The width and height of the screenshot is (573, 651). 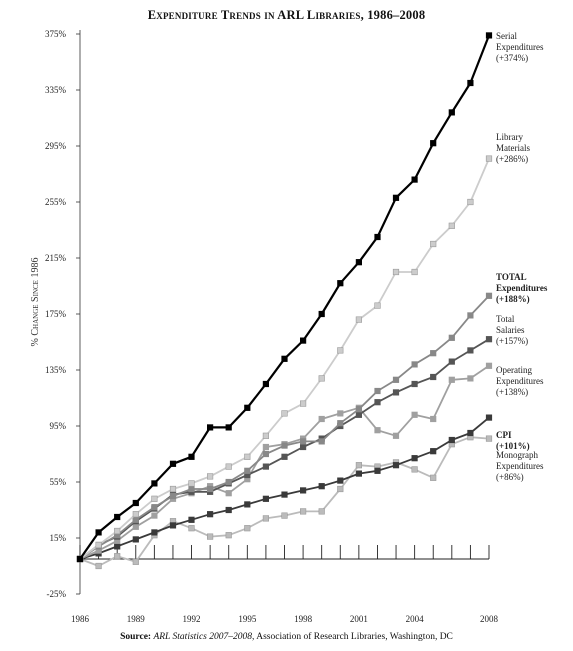 What do you see at coordinates (504, 435) in the screenshot?
I see `series-label-line: CPI` at bounding box center [504, 435].